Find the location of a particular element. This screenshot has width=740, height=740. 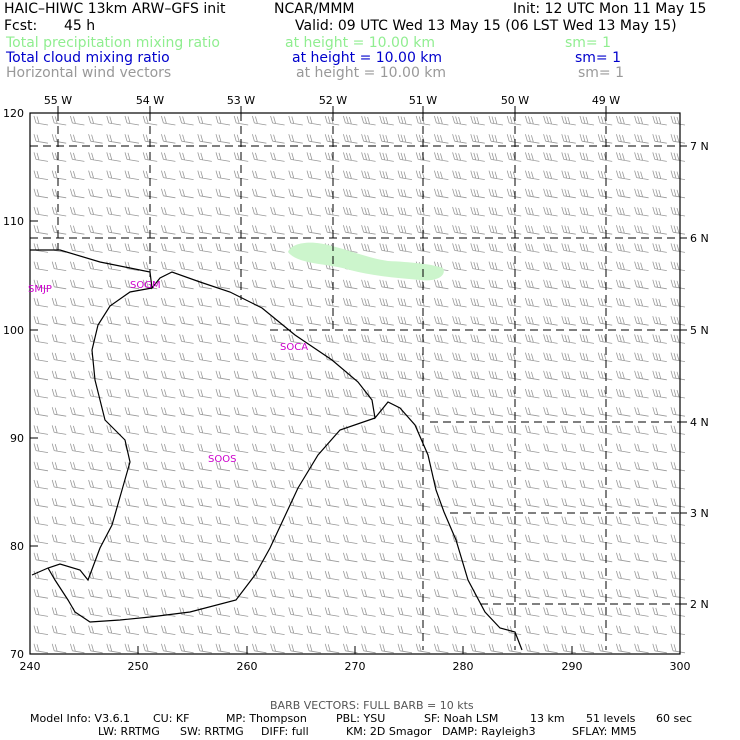

y-tick-label: 100 is located at coordinates (13, 330).